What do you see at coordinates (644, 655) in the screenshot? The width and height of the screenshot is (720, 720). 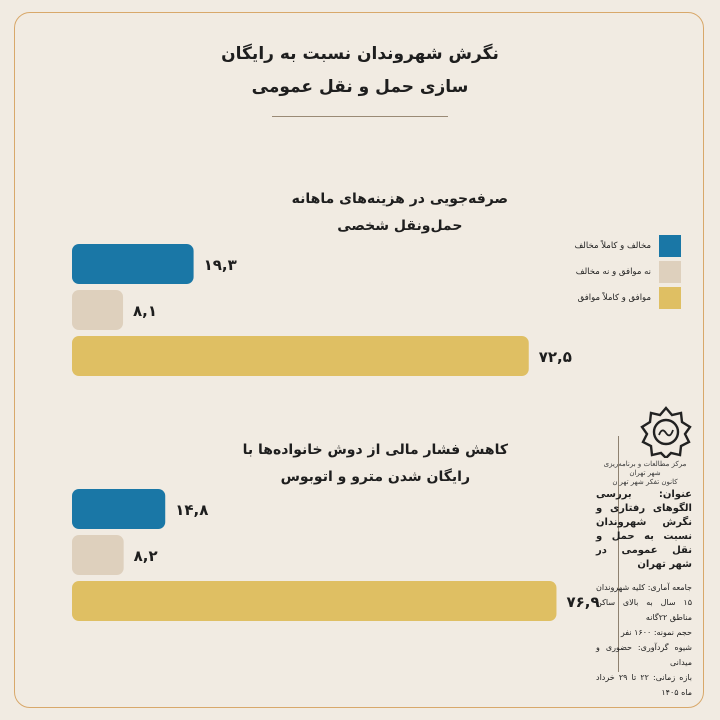 I see `study-method: شیوه گردآوری: حضوری و میدانی` at bounding box center [644, 655].